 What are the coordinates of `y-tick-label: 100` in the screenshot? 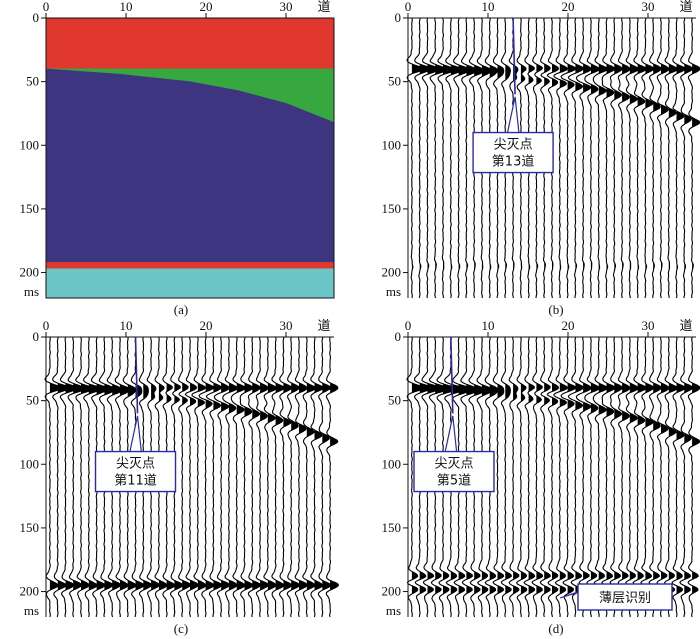 It's located at (392, 144).